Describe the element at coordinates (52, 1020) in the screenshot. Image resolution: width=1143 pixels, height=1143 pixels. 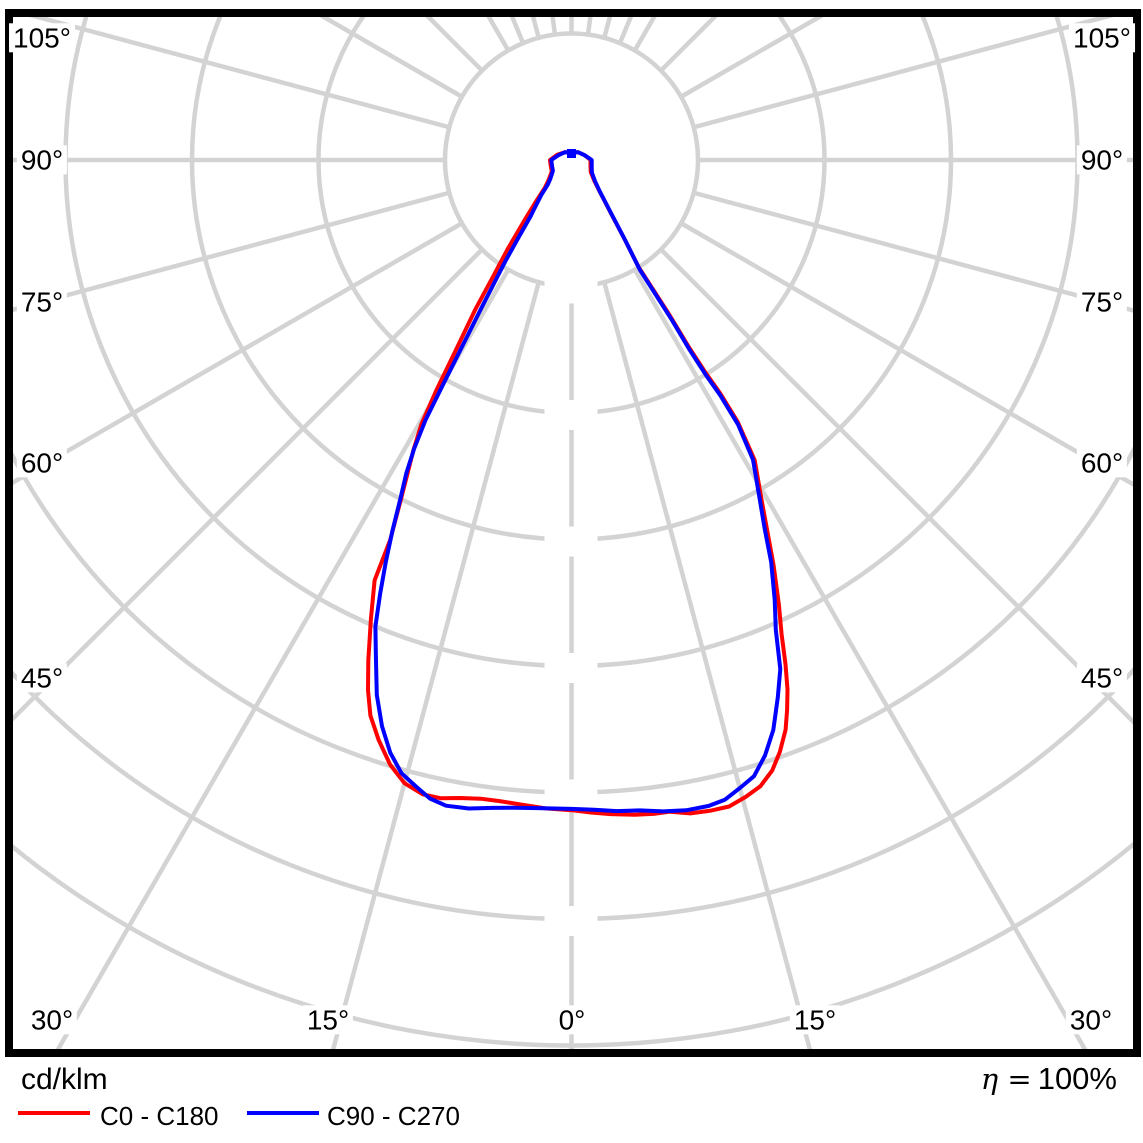
I see `angle-label-bottom-0: 30°` at that location.